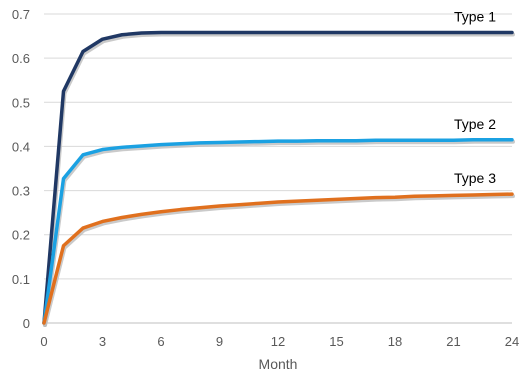 The height and width of the screenshot is (376, 526). I want to click on x-axis-title: Month, so click(278, 364).